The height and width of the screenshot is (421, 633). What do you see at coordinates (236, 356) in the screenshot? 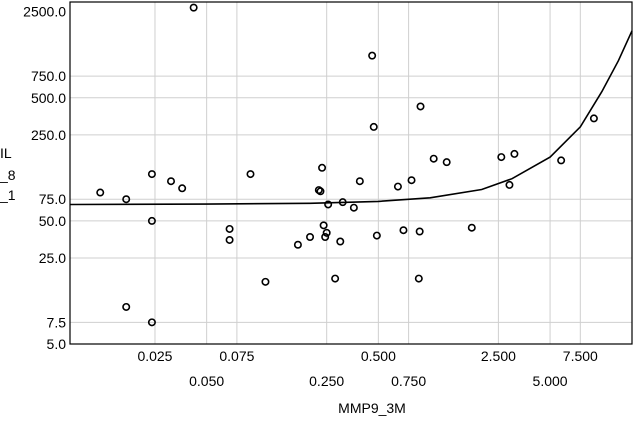
I see `x-tick-label: 0.075` at bounding box center [236, 356].